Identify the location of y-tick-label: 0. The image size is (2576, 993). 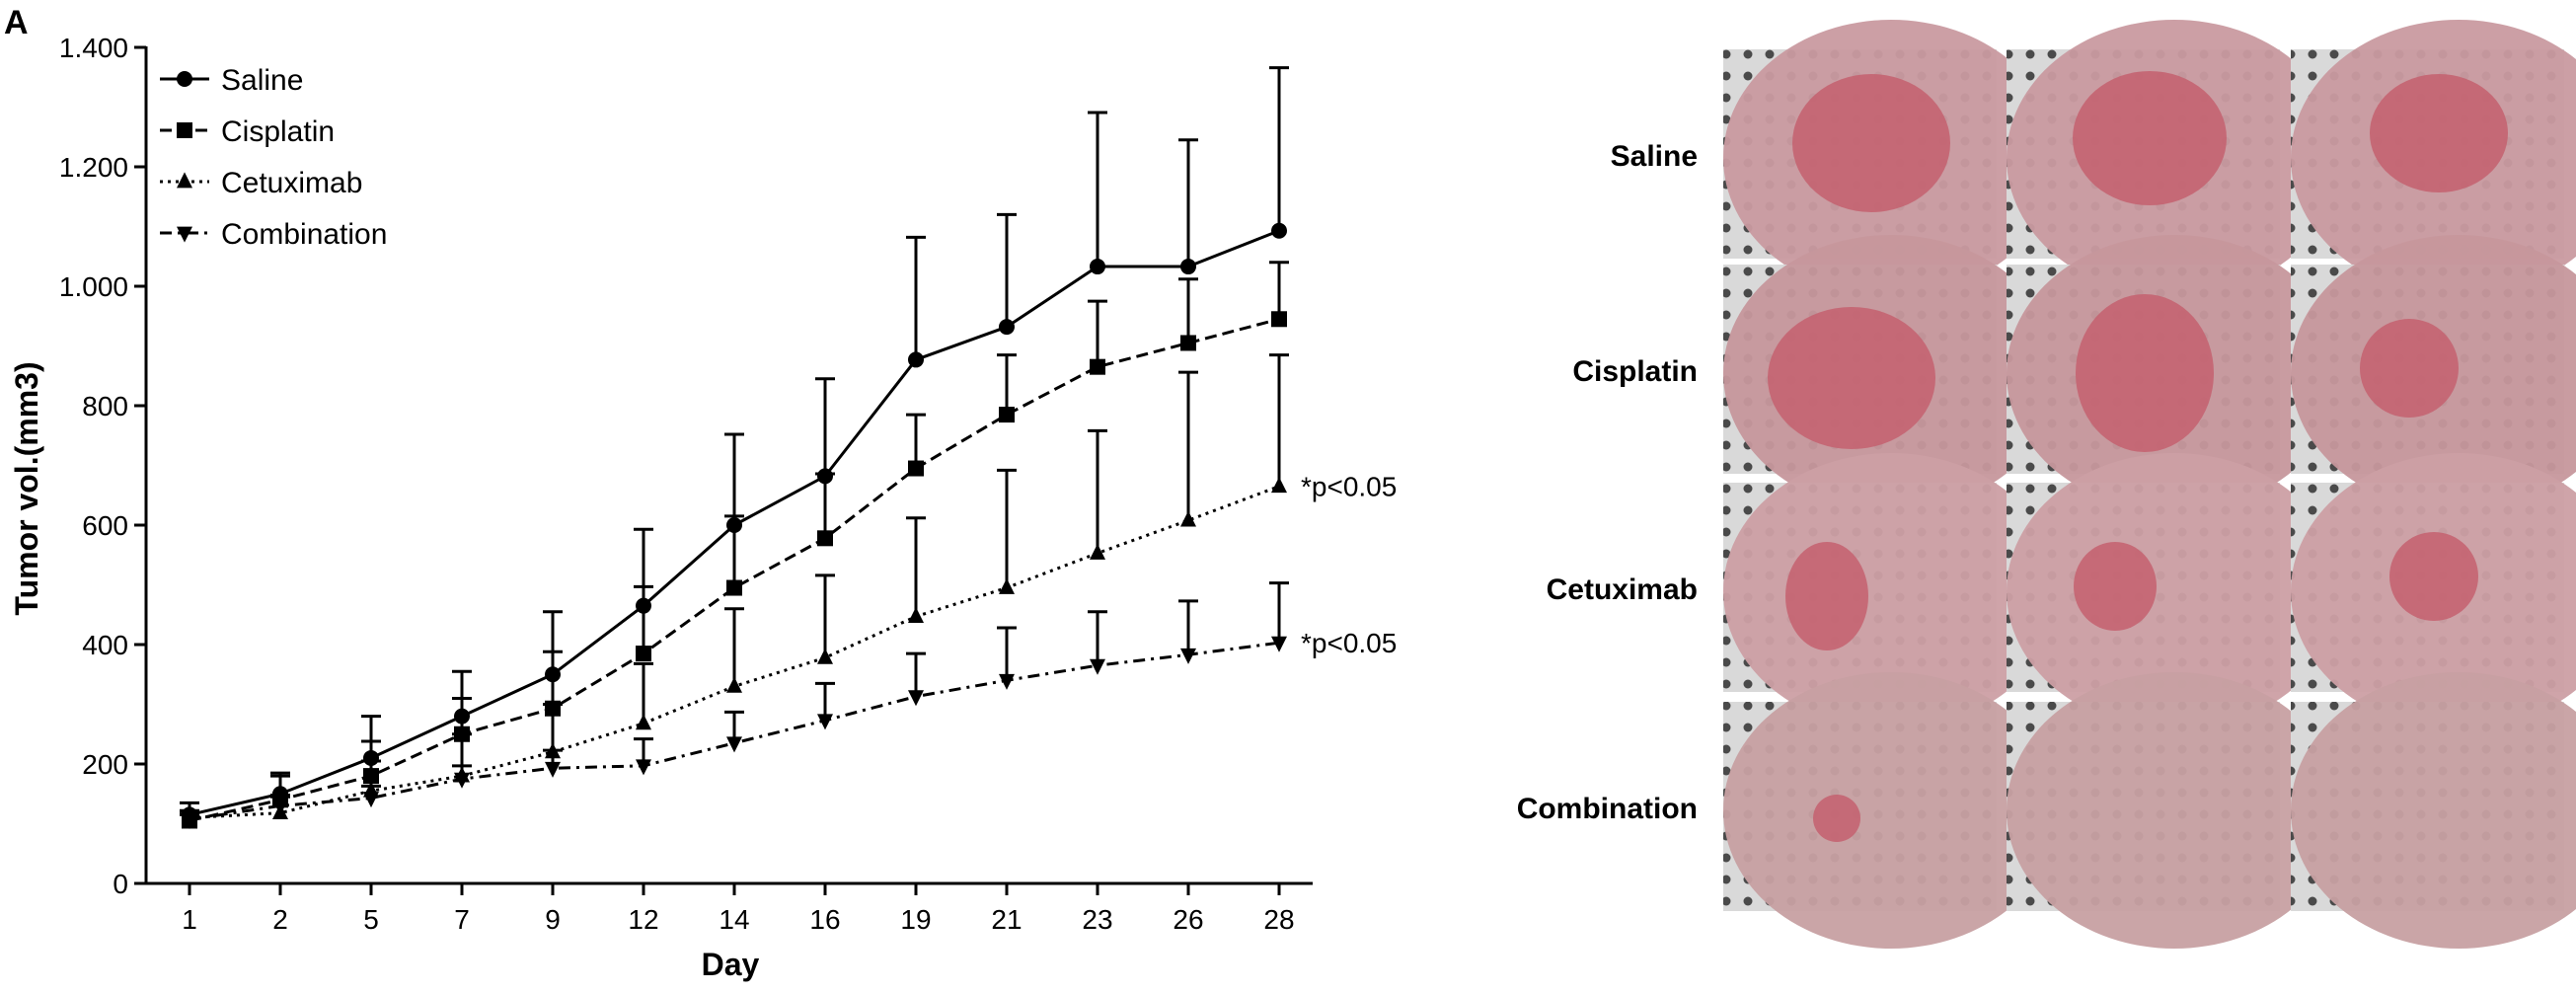
(120, 884).